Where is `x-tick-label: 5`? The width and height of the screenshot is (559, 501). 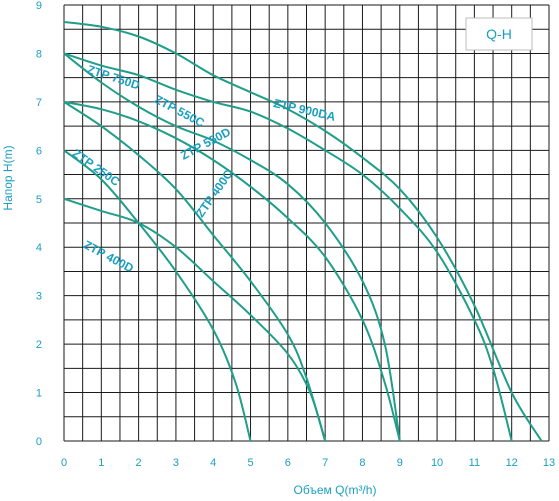 x-tick-label: 5 is located at coordinates (250, 463).